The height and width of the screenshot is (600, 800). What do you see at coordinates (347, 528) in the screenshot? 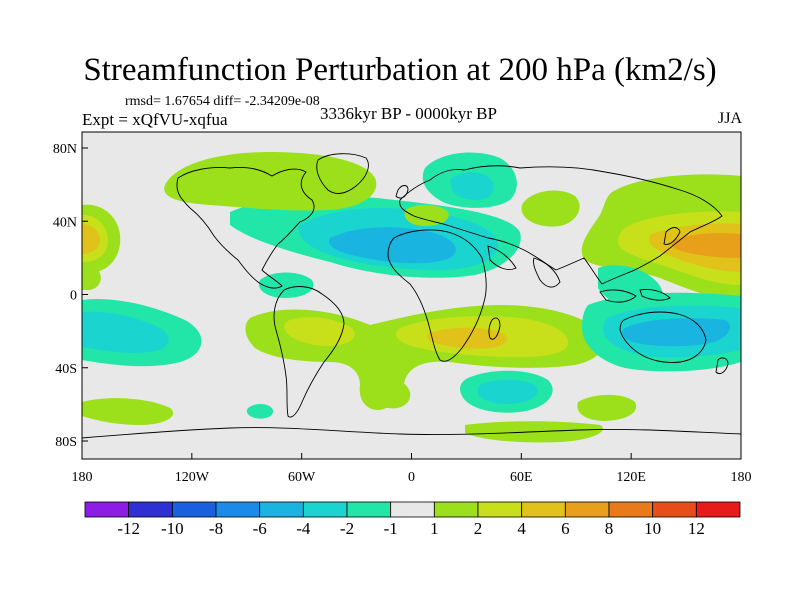
I see `colorbar-label: -2` at bounding box center [347, 528].